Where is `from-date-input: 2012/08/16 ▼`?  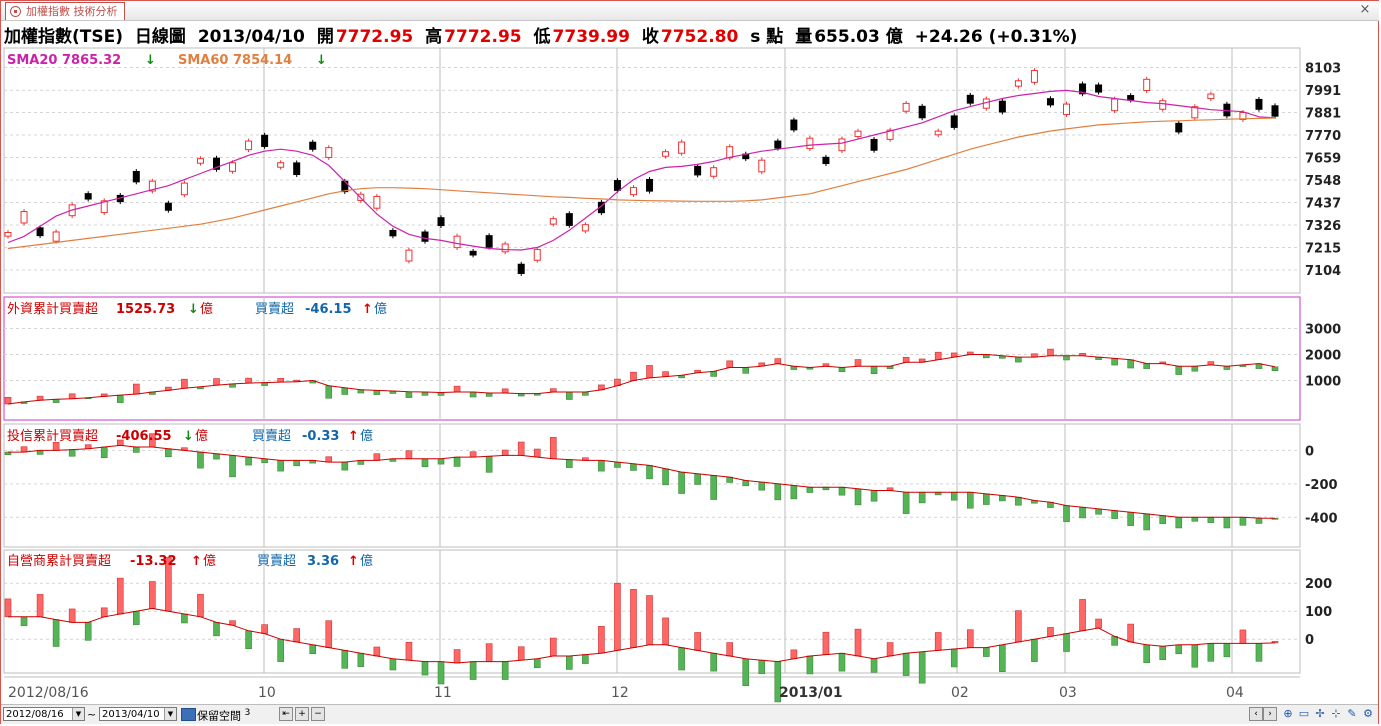
from-date-input: 2012/08/16 ▼ is located at coordinates (44, 714).